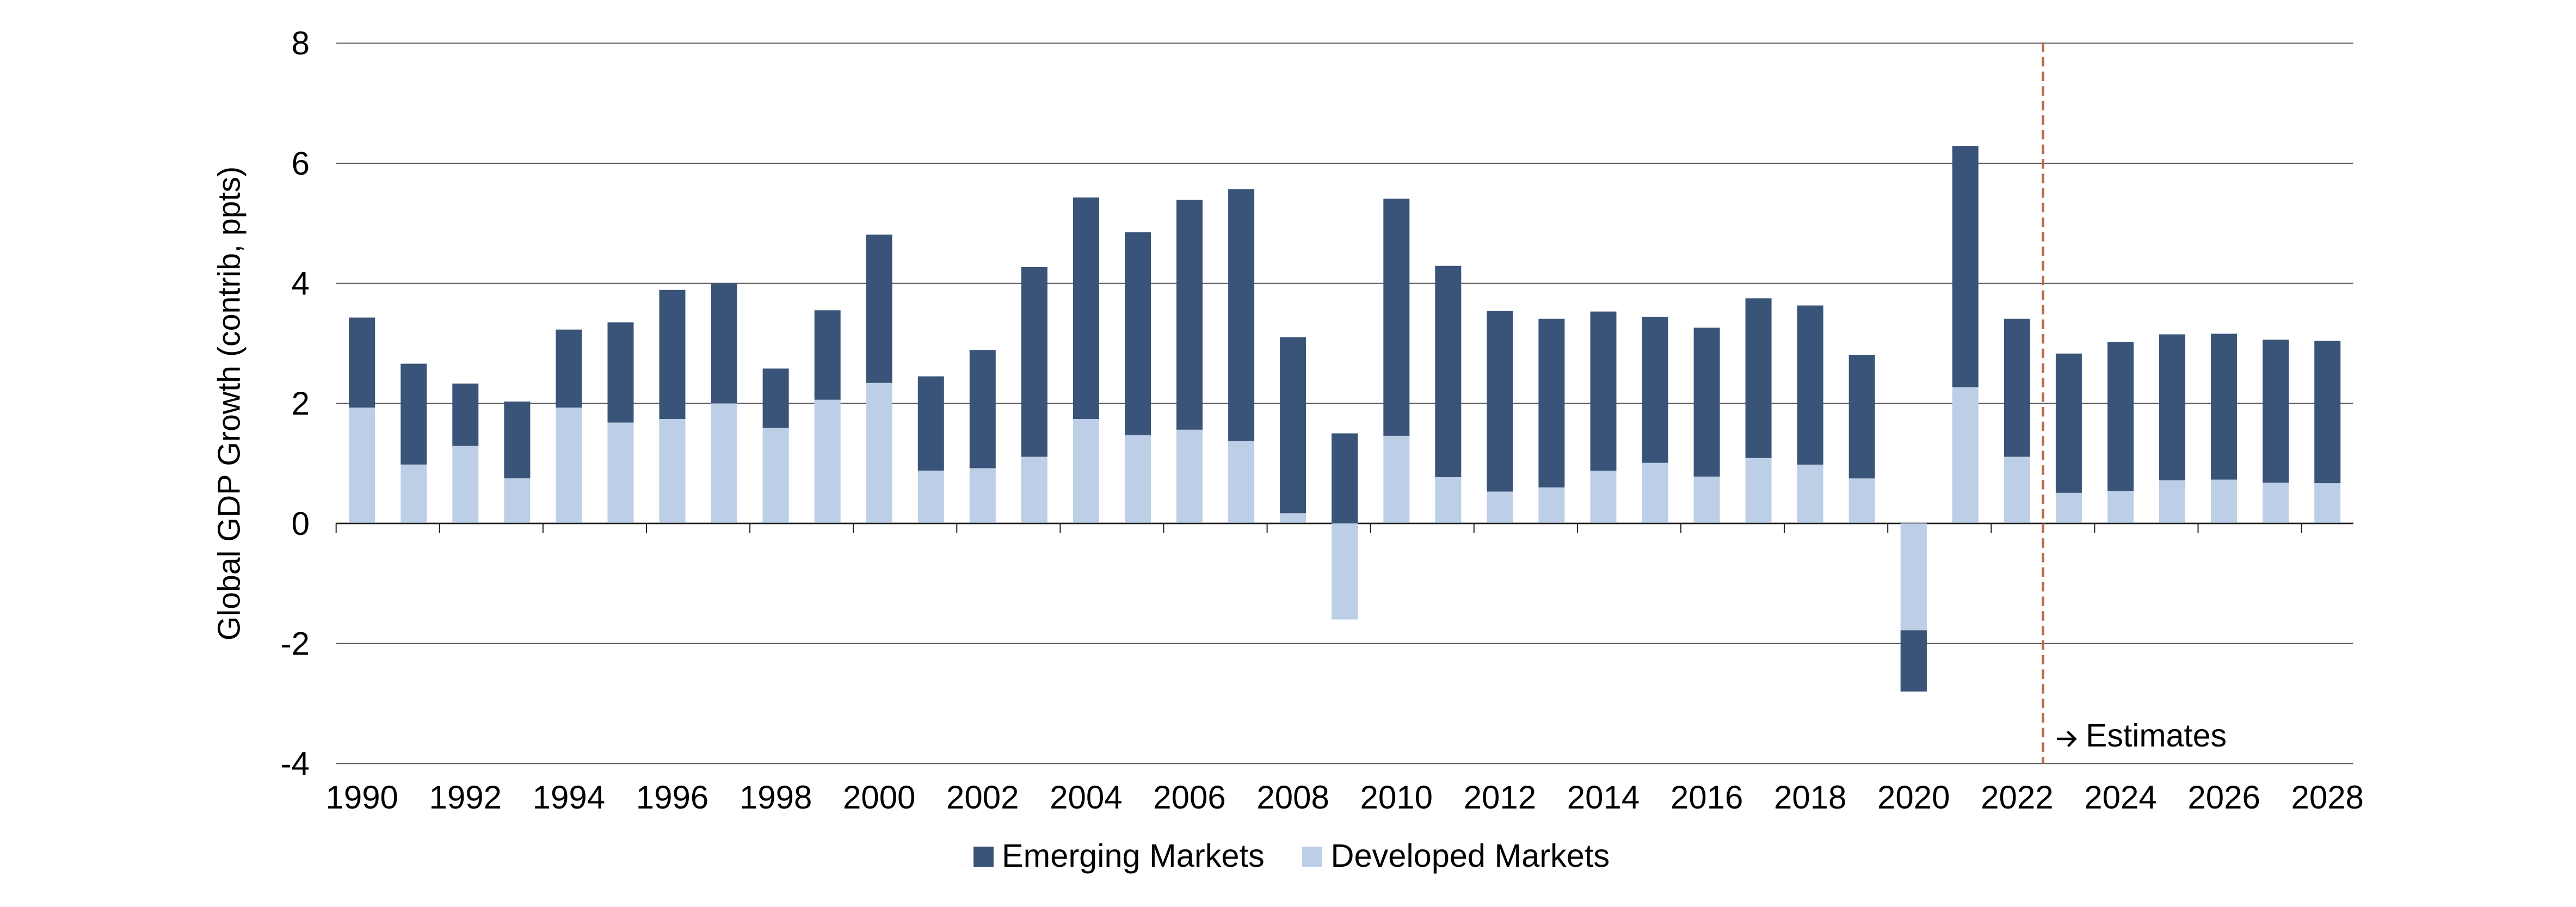 The height and width of the screenshot is (907, 2576). What do you see at coordinates (879, 797) in the screenshot?
I see `svg-text: 2000` at bounding box center [879, 797].